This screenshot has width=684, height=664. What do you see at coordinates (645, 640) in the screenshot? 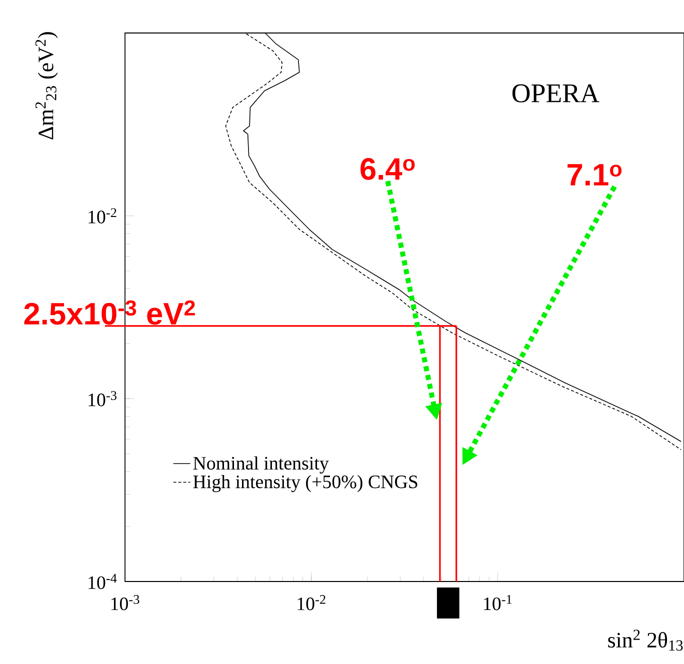
I see `x-axis-title: sin$^{2}$ 2θ$_{13}$` at bounding box center [645, 640].